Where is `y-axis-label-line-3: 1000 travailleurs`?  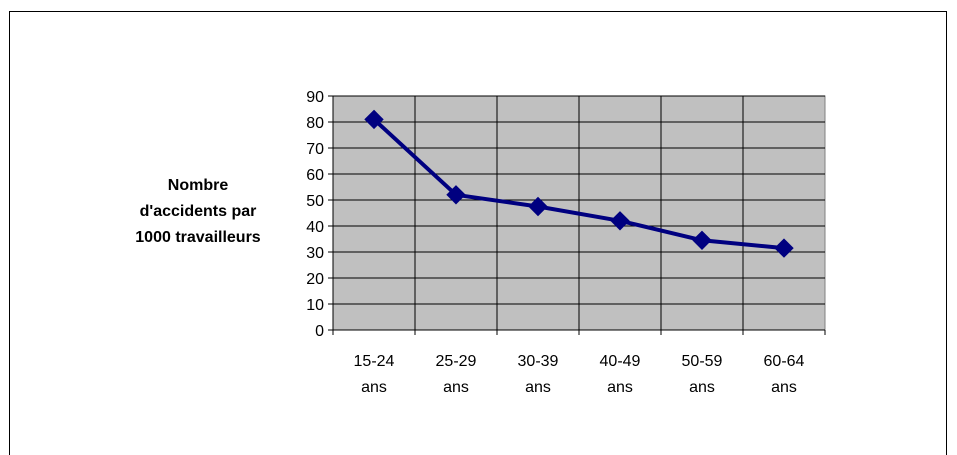
y-axis-label-line-3: 1000 travailleurs is located at coordinates (198, 237).